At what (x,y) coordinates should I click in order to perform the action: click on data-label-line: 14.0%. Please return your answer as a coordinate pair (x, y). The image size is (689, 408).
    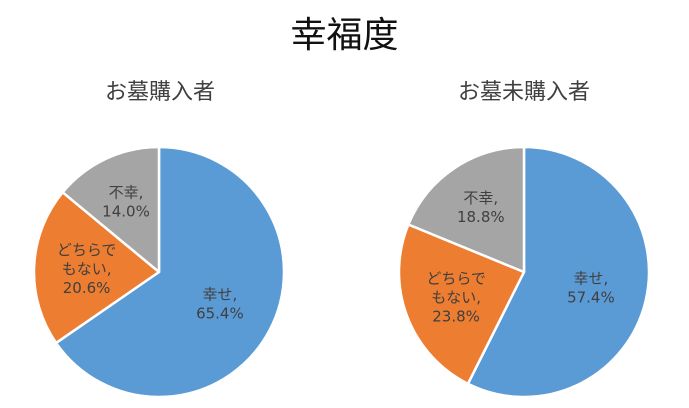
    Looking at the image, I should click on (126, 211).